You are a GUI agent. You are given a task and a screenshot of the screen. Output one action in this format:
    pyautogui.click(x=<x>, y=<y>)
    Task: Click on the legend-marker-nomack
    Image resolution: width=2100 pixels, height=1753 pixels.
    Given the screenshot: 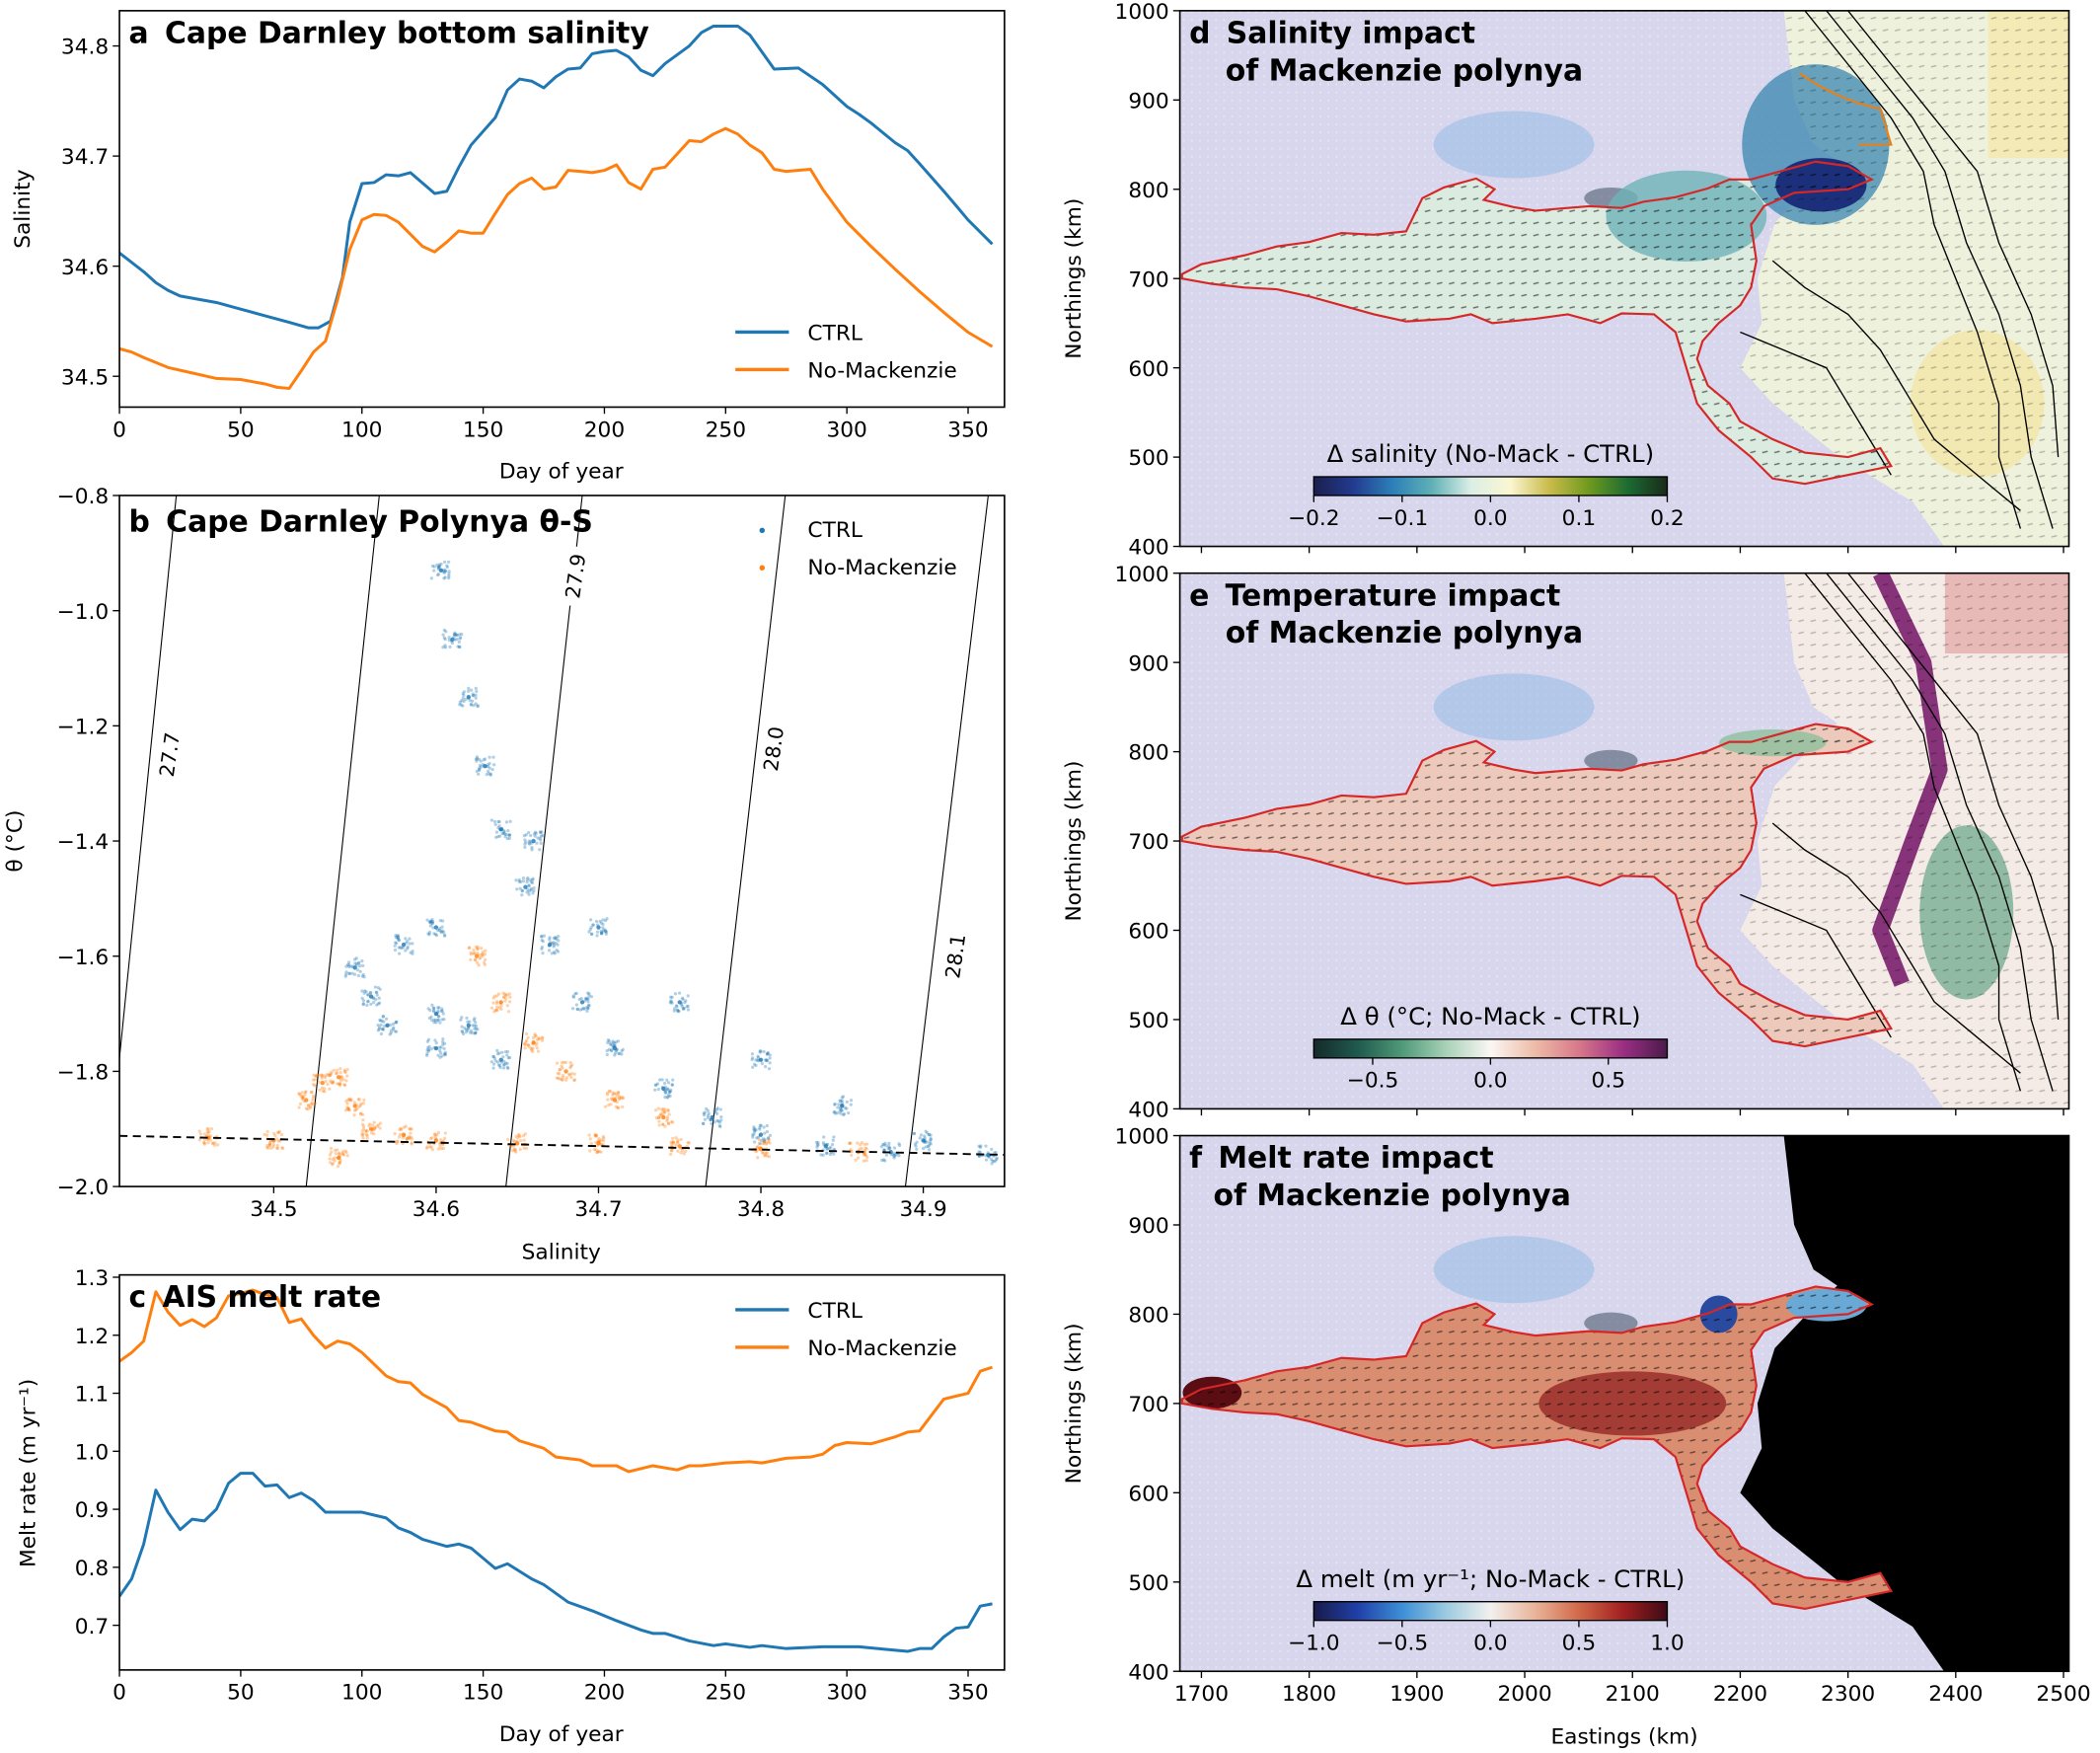 What is the action you would take?
    pyautogui.click(x=762, y=568)
    